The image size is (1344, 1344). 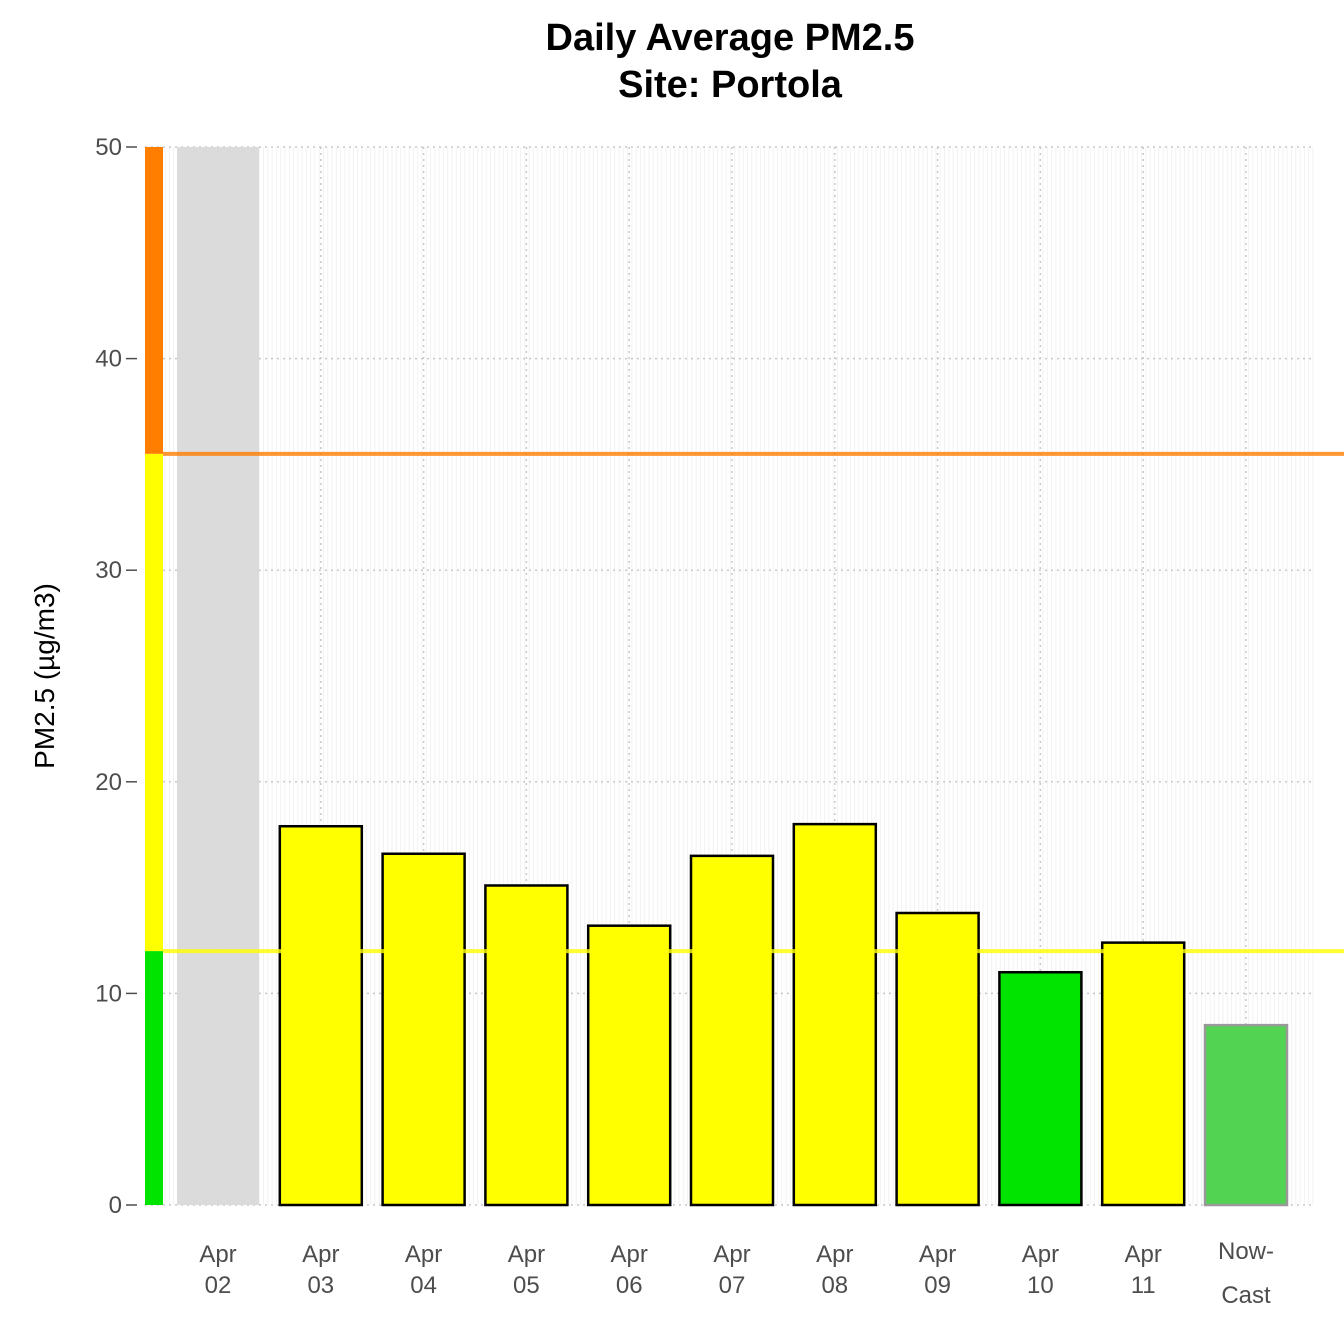 What do you see at coordinates (108, 993) in the screenshot?
I see `y-tick-label: 10` at bounding box center [108, 993].